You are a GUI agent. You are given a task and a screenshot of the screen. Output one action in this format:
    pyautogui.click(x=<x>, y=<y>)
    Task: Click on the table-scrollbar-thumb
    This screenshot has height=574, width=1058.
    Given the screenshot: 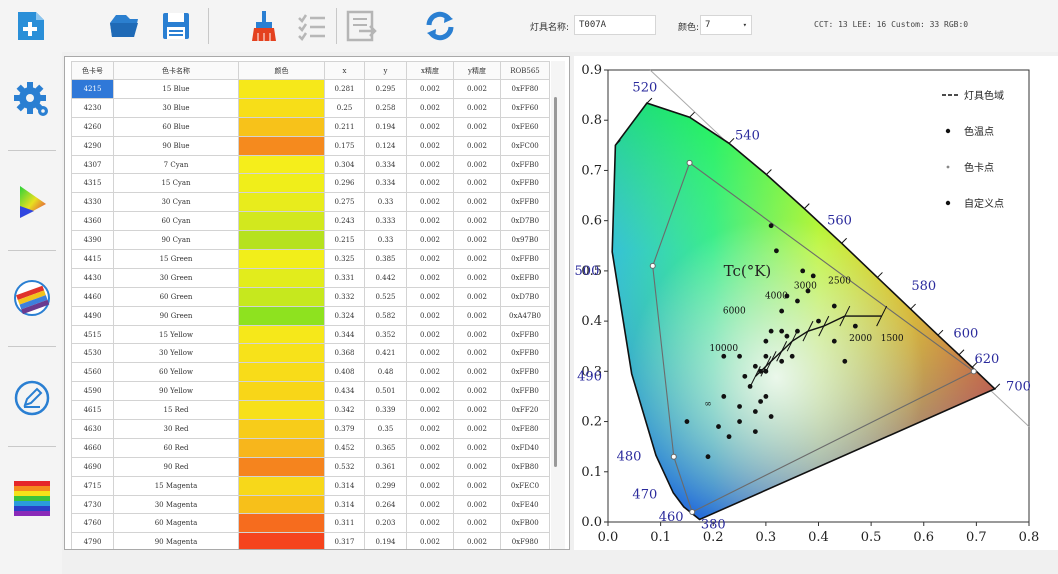 What is the action you would take?
    pyautogui.click(x=555, y=282)
    